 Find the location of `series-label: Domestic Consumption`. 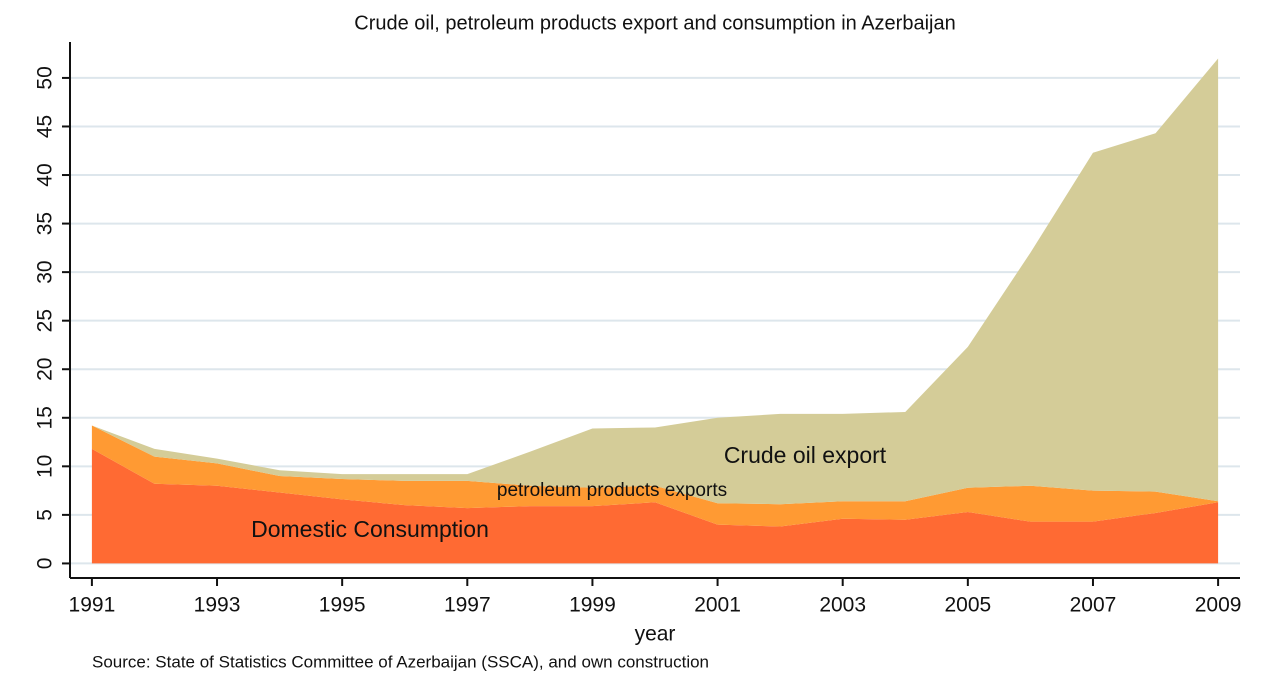

series-label: Domestic Consumption is located at coordinates (370, 529).